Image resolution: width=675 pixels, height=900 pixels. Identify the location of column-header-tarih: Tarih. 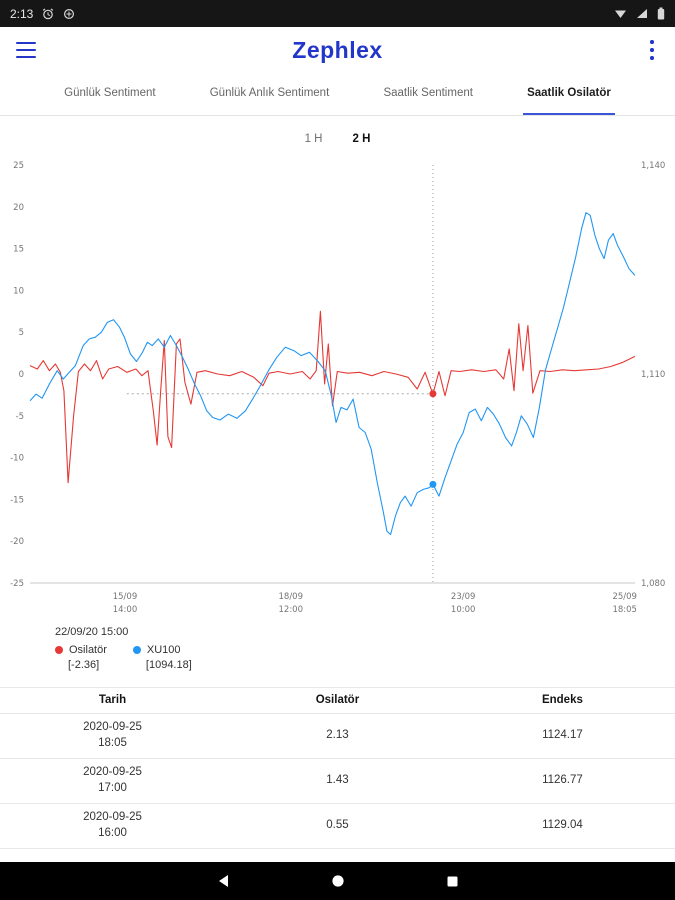
(112, 699).